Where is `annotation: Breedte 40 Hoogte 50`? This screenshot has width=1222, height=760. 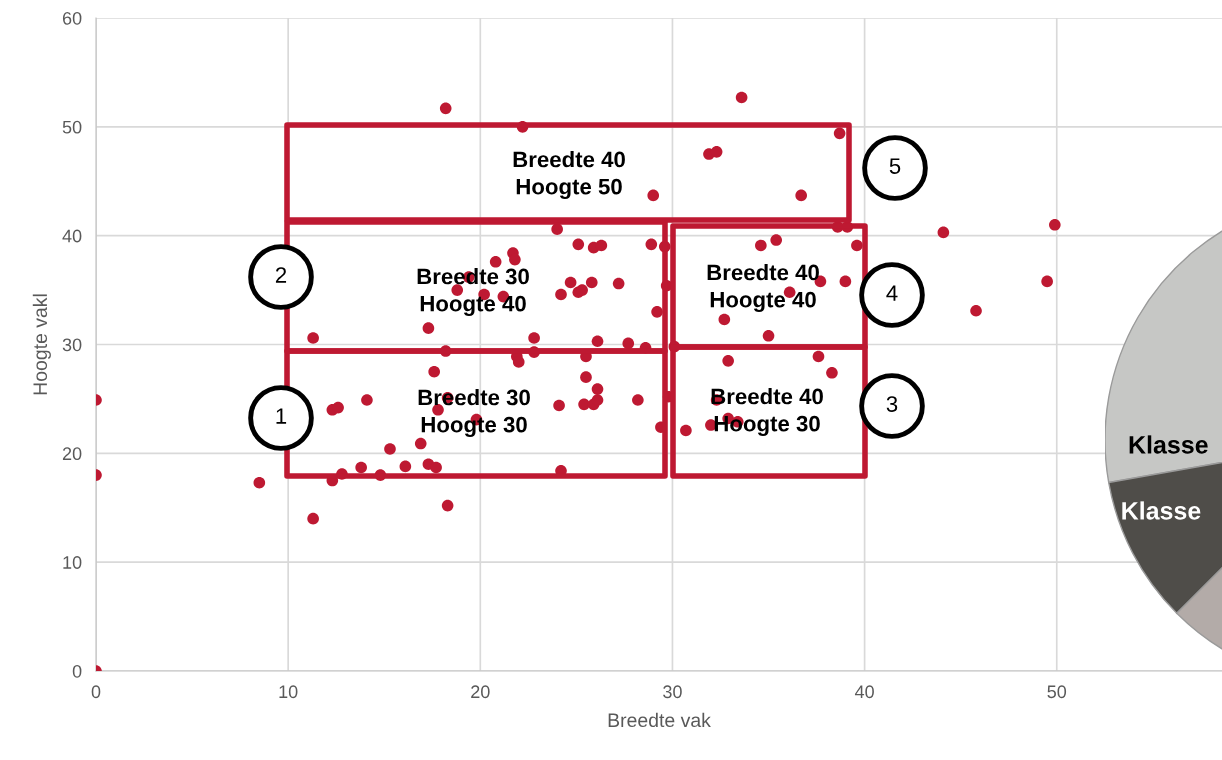
annotation: Breedte 40 Hoogte 50 is located at coordinates (569, 175).